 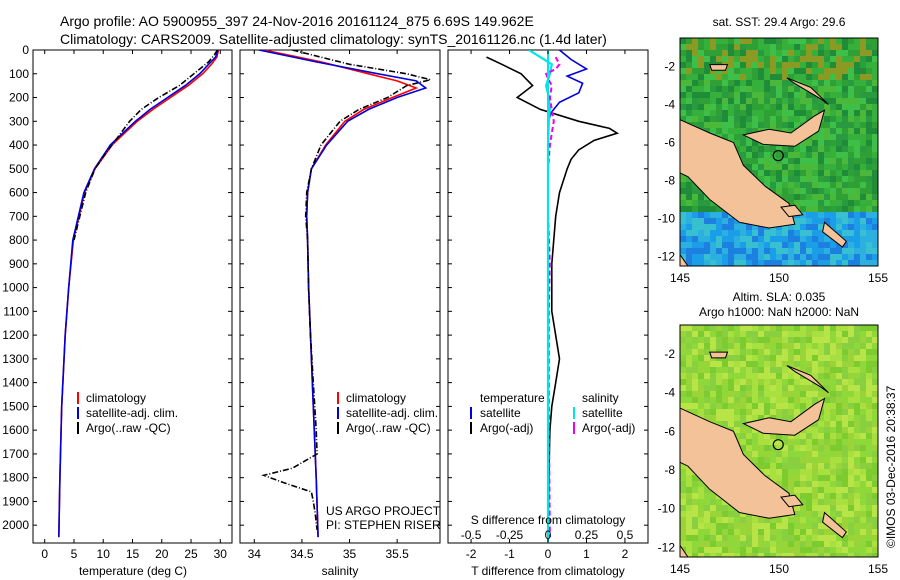 I want to click on depth-tick-label: 1600, so click(x=15, y=430).